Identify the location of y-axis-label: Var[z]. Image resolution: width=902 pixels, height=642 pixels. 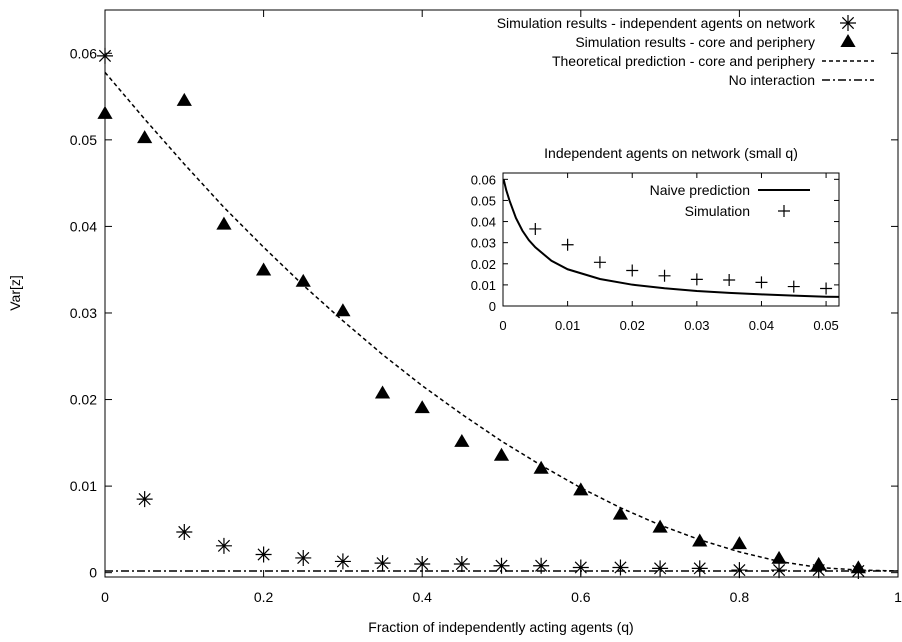
(15, 293).